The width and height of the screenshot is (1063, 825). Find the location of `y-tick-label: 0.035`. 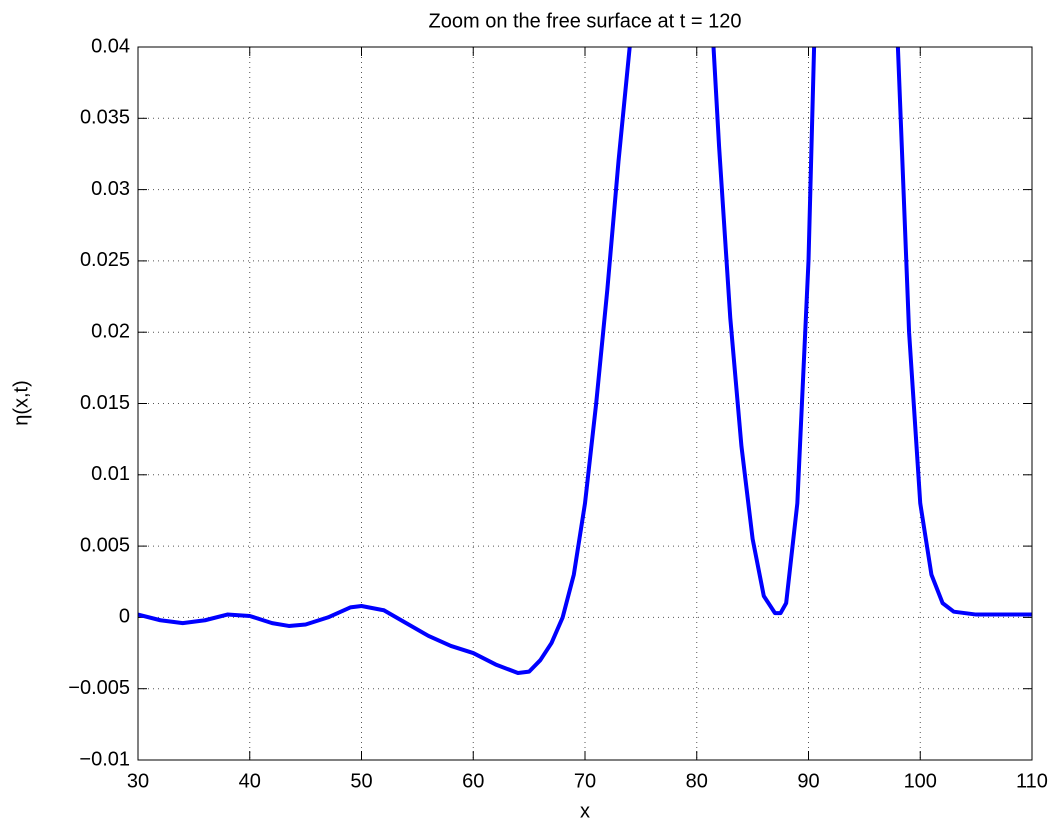

y-tick-label: 0.035 is located at coordinates (105, 118).